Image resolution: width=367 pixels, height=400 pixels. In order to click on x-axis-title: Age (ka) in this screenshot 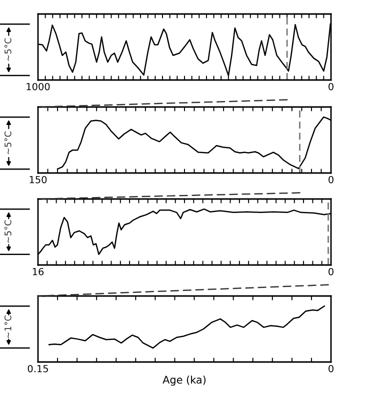, I will do `click(184, 381)`.